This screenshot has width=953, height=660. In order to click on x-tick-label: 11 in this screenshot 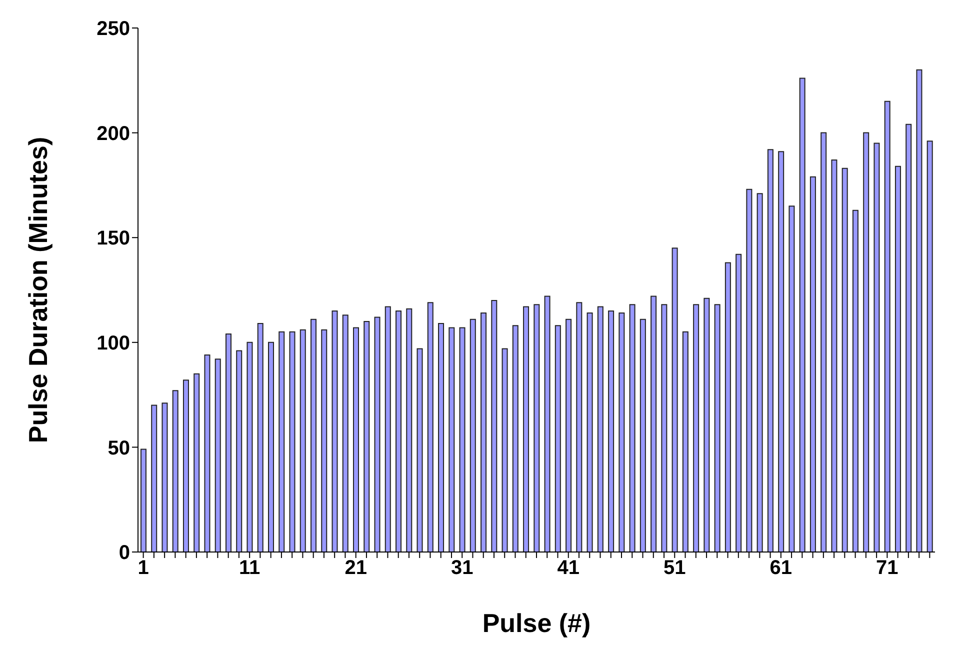, I will do `click(249, 568)`.